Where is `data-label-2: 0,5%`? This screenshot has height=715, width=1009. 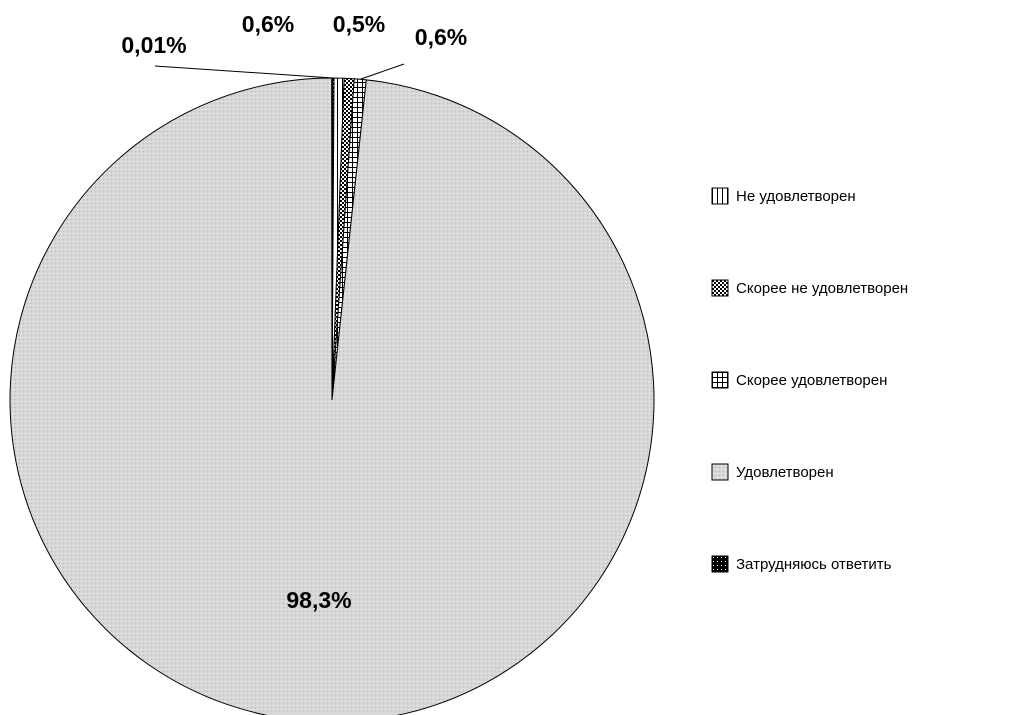 data-label-2: 0,5% is located at coordinates (359, 24).